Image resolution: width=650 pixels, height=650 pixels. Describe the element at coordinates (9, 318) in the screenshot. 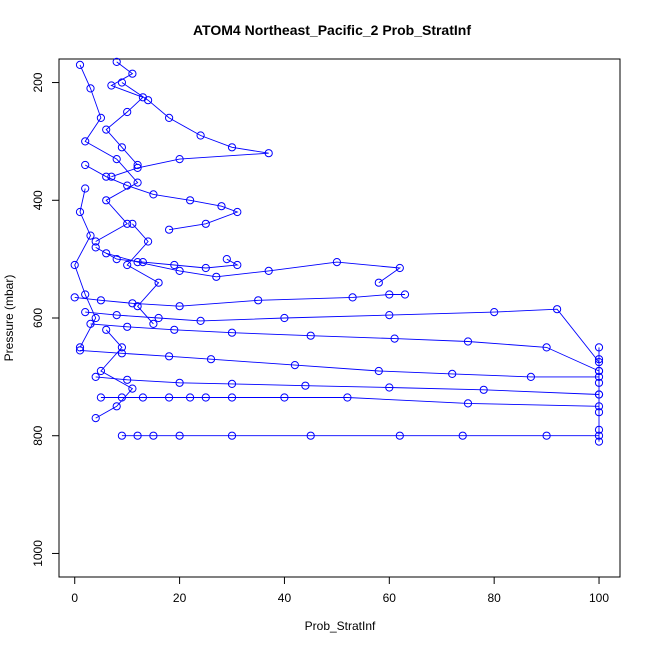

I see `y-axis-label: Pressure (mbar)` at that location.